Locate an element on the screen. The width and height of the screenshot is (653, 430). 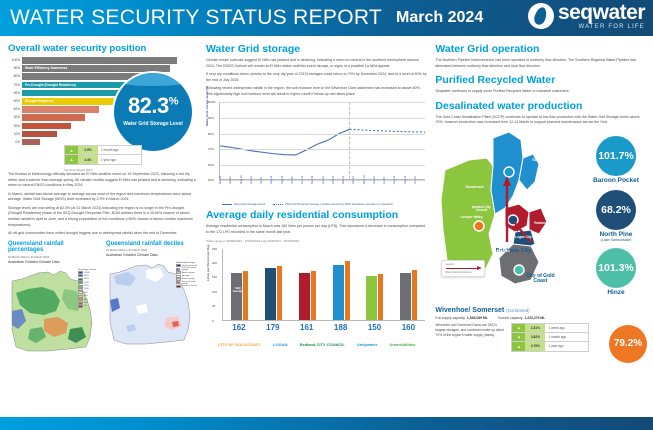
x-tick: May 23 is located at coordinates (241, 180).